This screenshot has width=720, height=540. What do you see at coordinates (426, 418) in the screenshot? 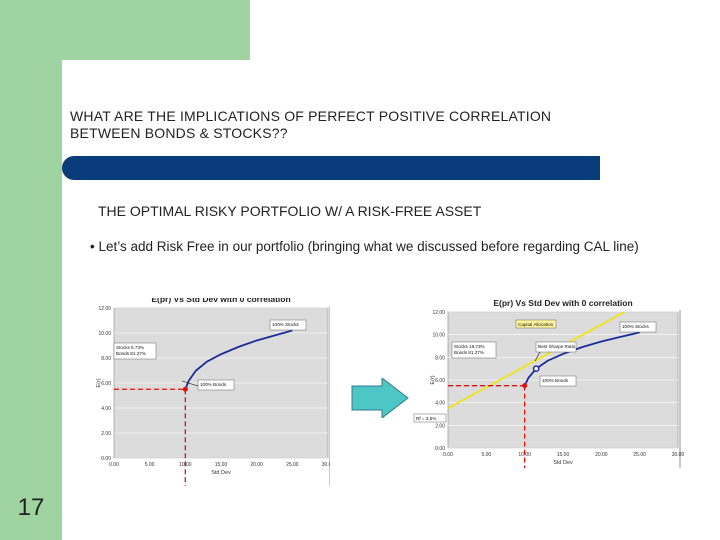
I see `annotation-label: Rf = 3.5%` at bounding box center [426, 418].